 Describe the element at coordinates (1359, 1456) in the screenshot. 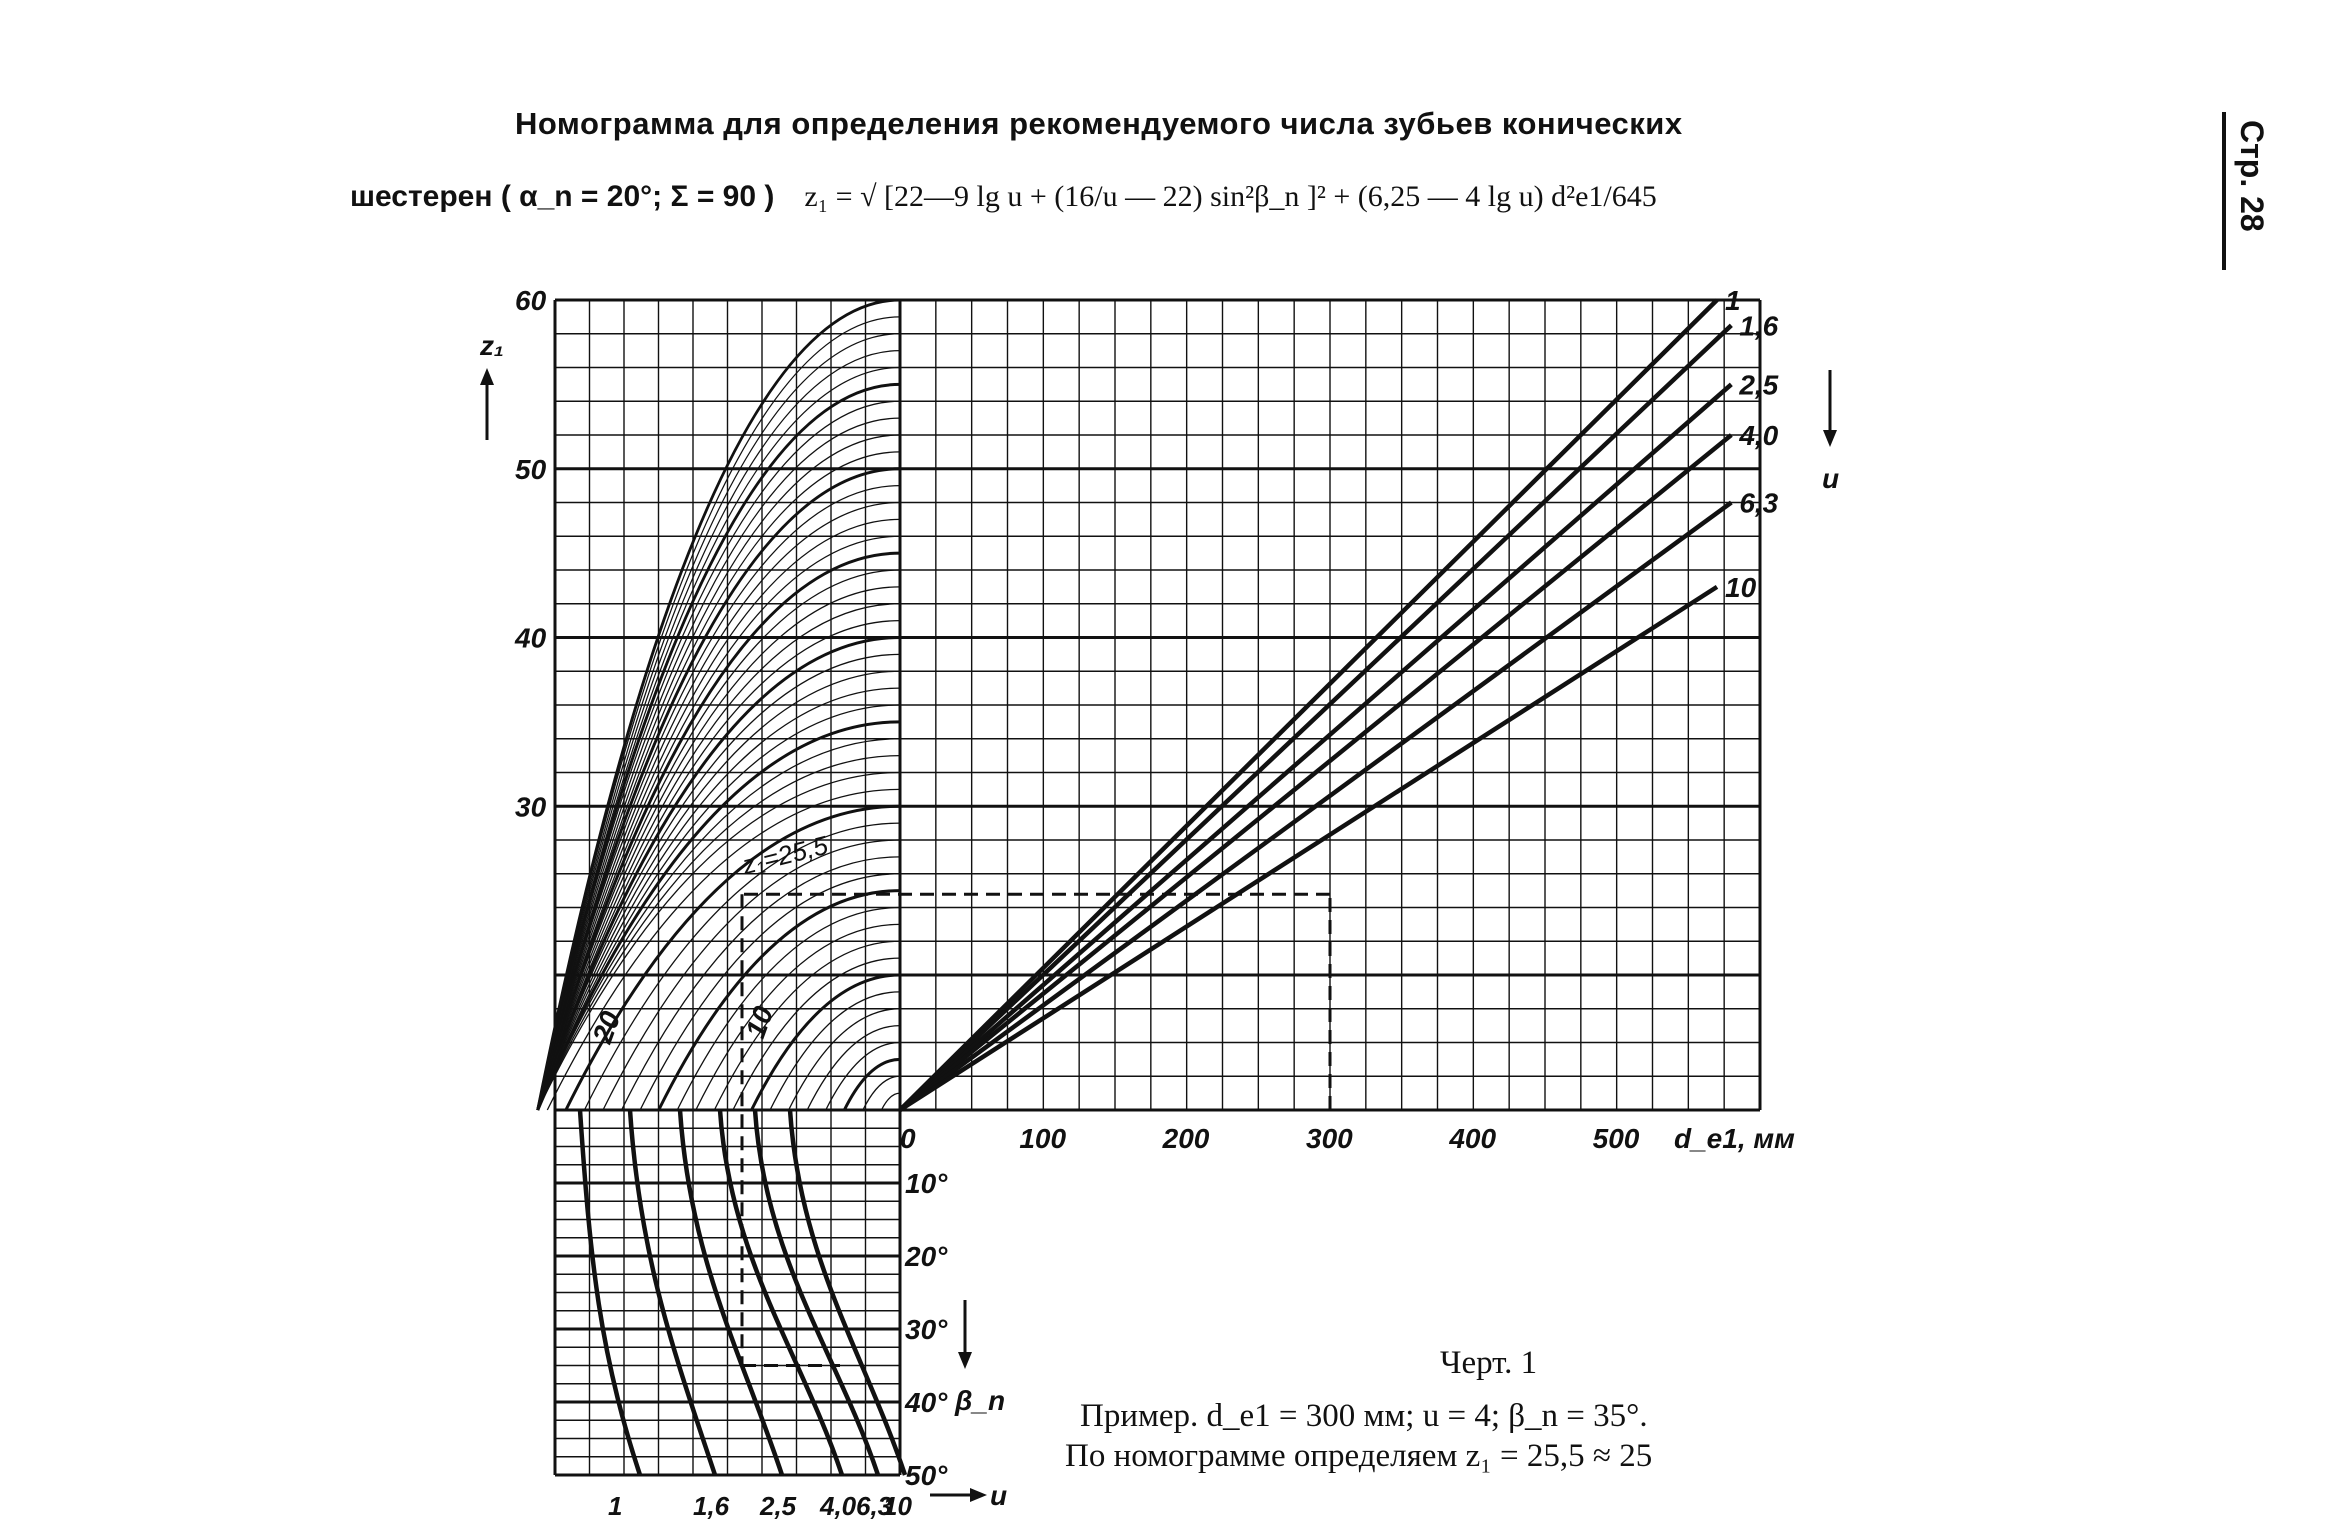

I see `example-line-2: По номограмме определяем z₁ = 25,5 ≈ 25` at that location.